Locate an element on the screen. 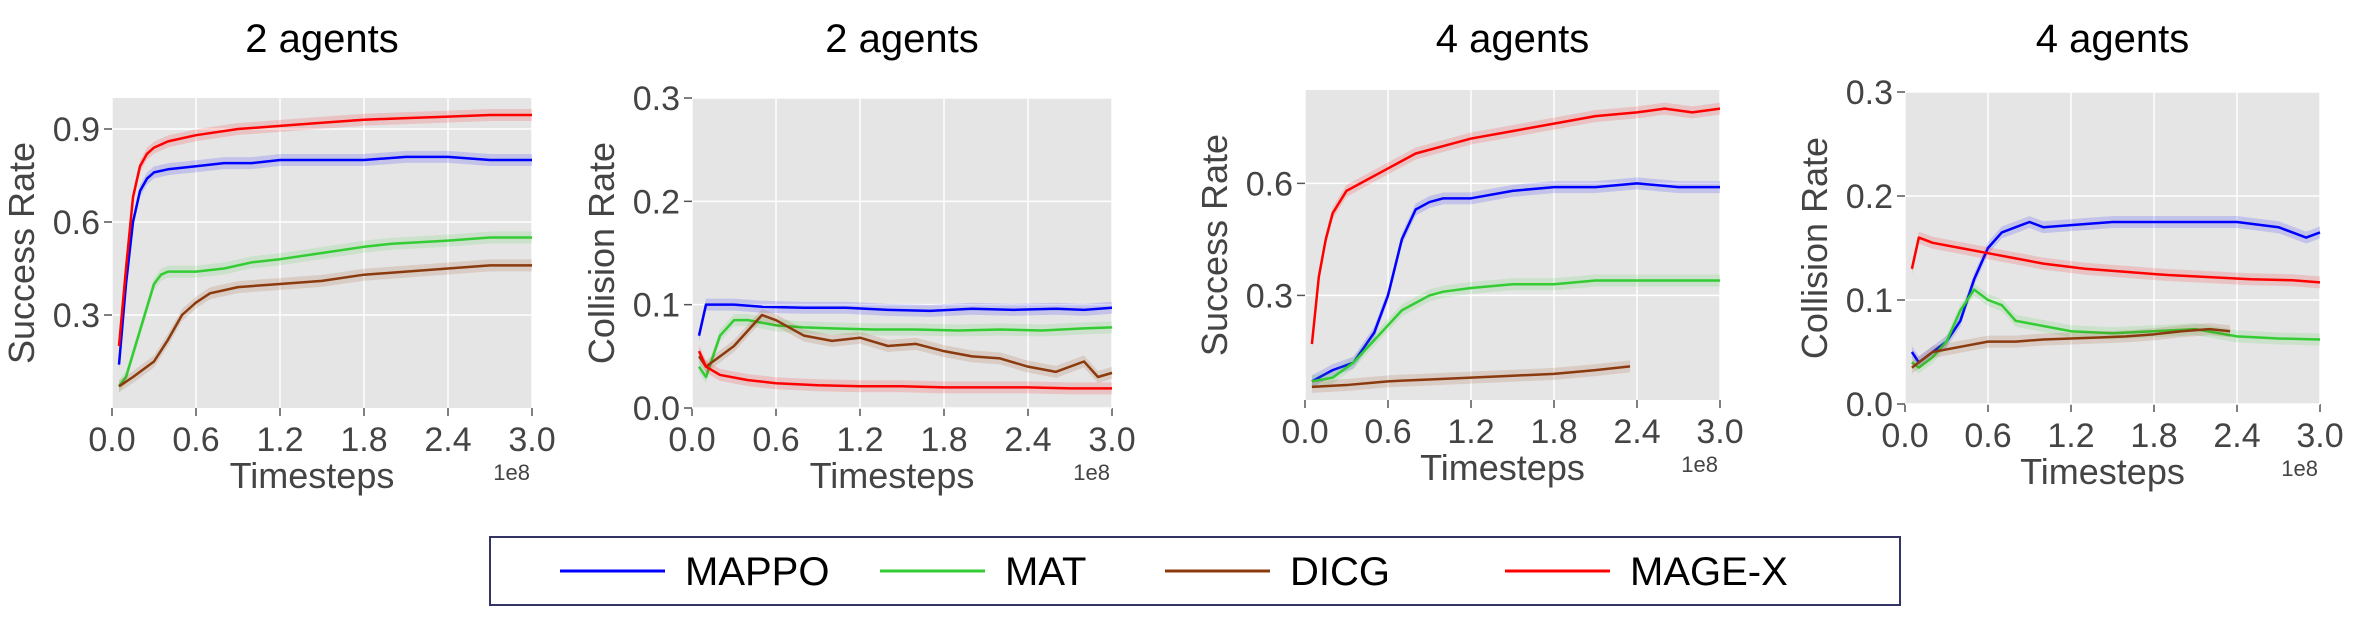  legend-entry-mage-x: MAGE-X is located at coordinates (1646, 572).